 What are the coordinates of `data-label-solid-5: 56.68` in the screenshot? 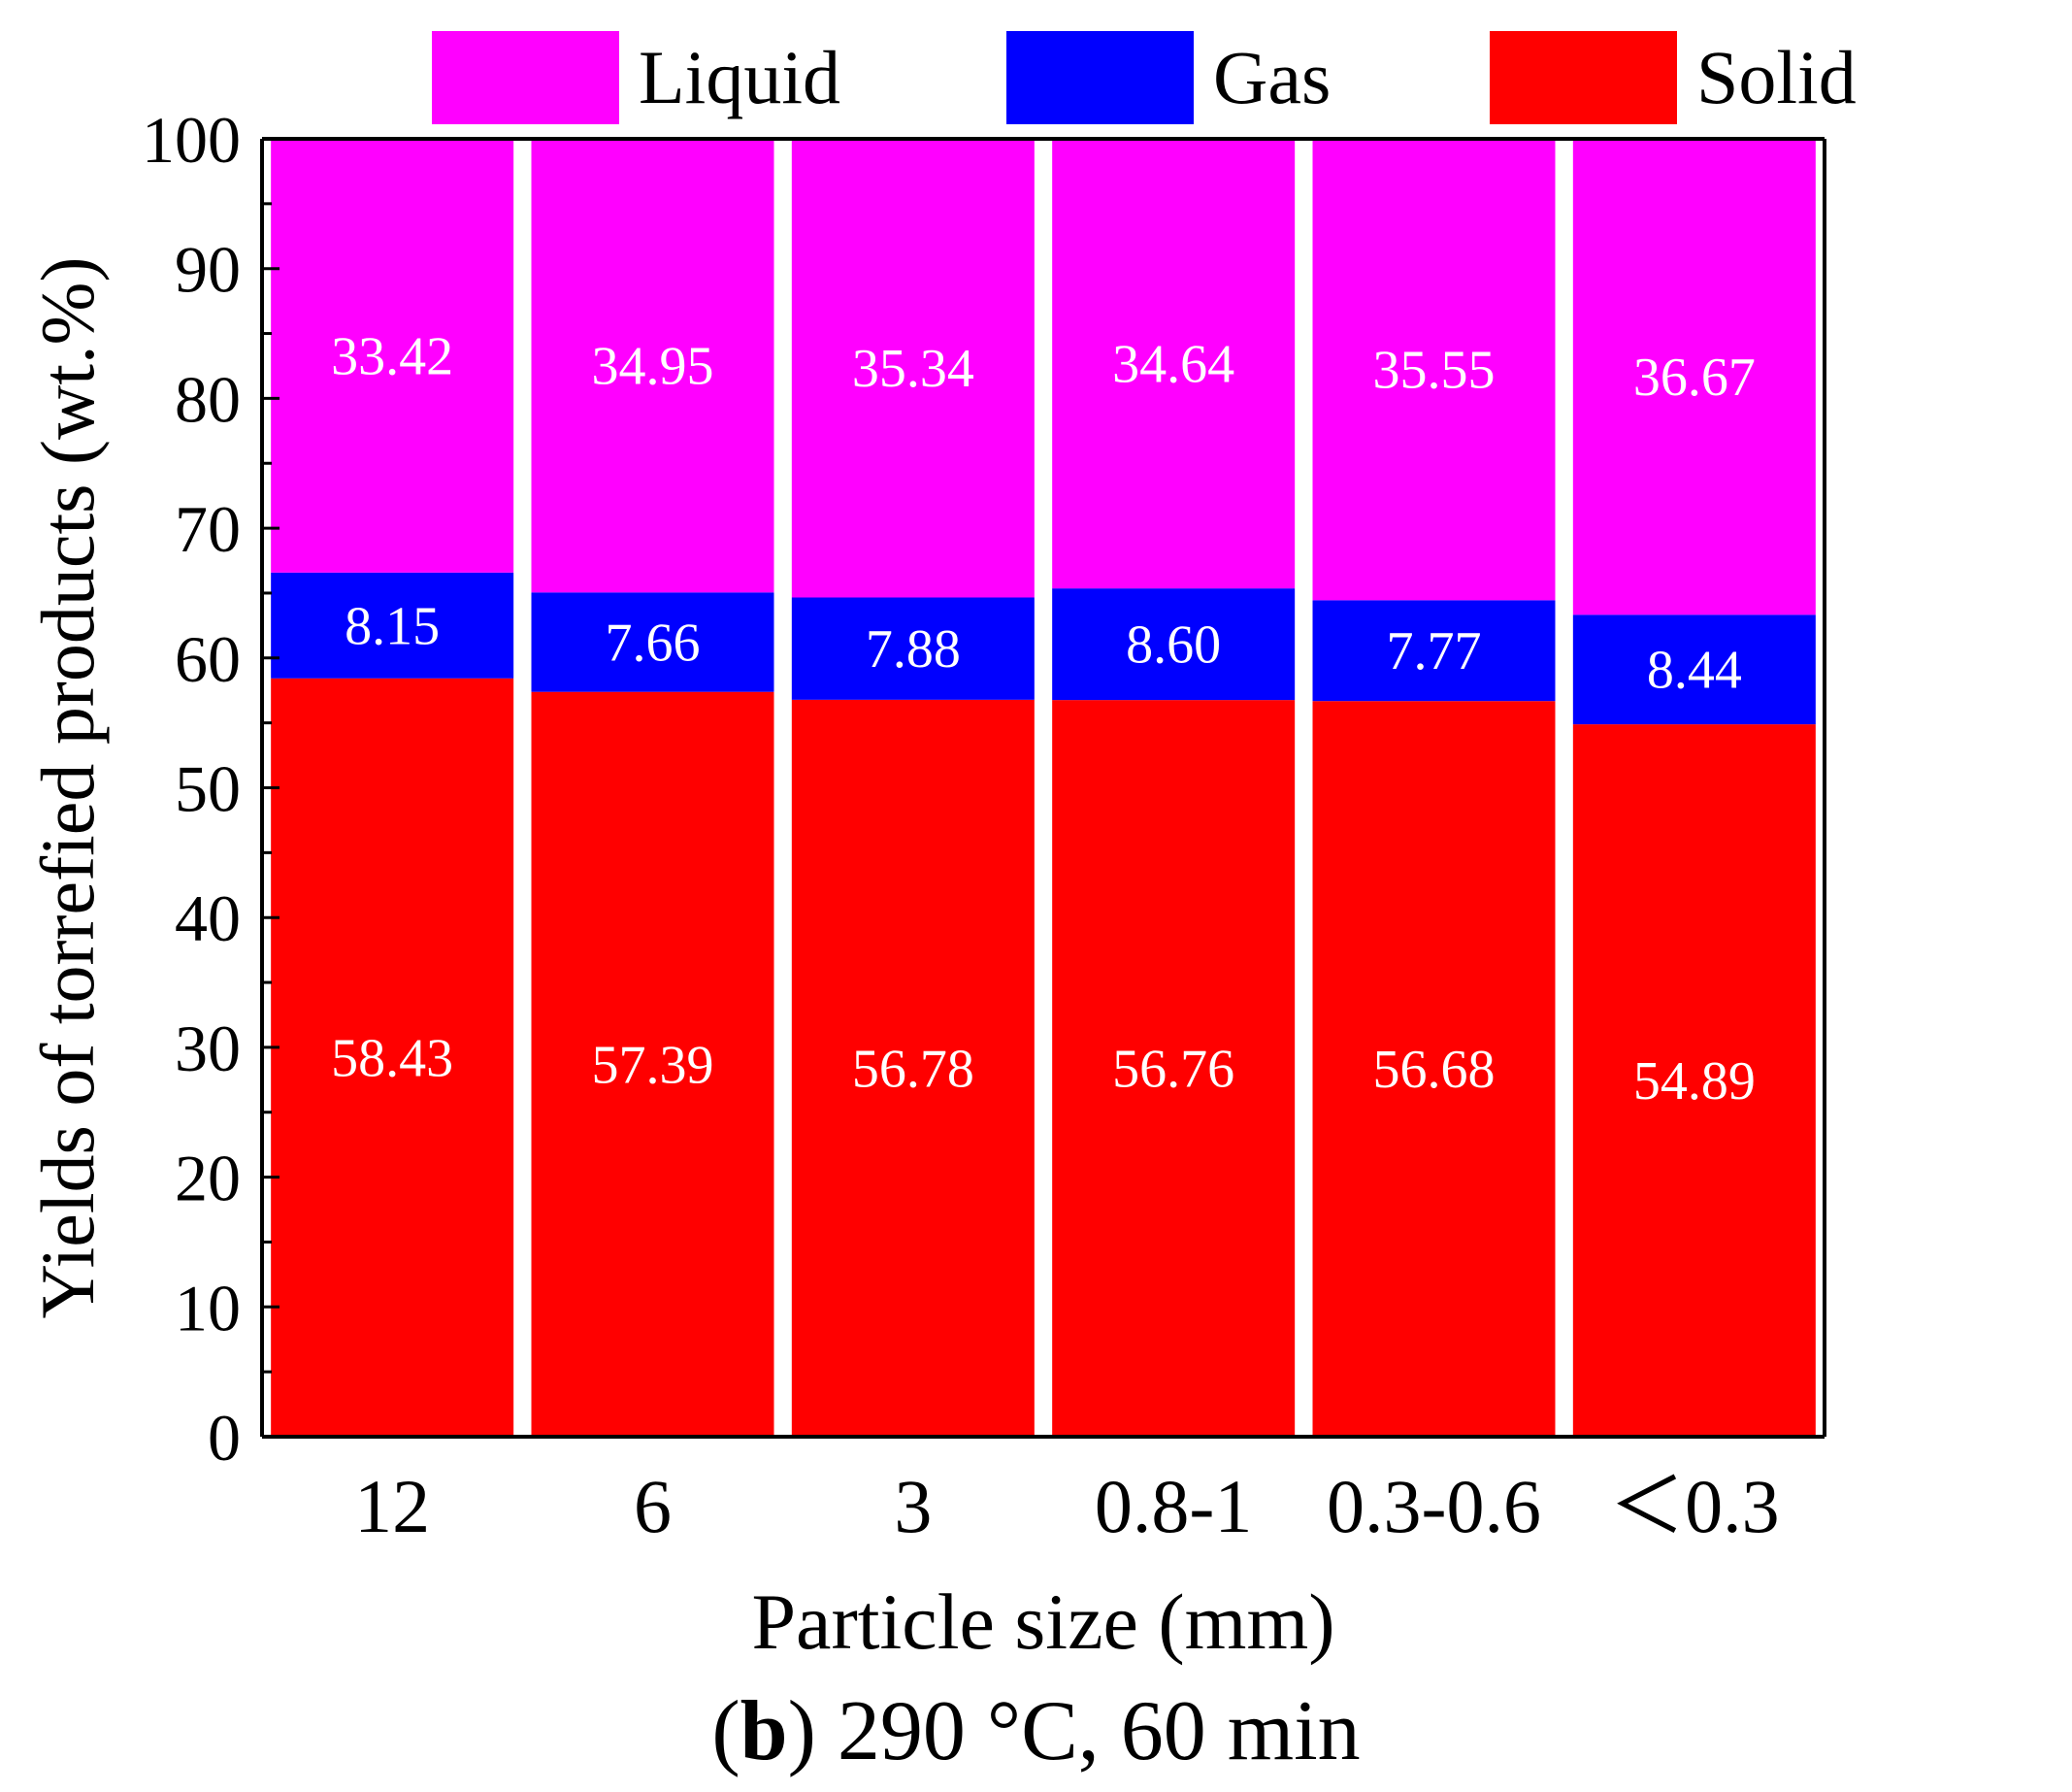 It's located at (1435, 1070).